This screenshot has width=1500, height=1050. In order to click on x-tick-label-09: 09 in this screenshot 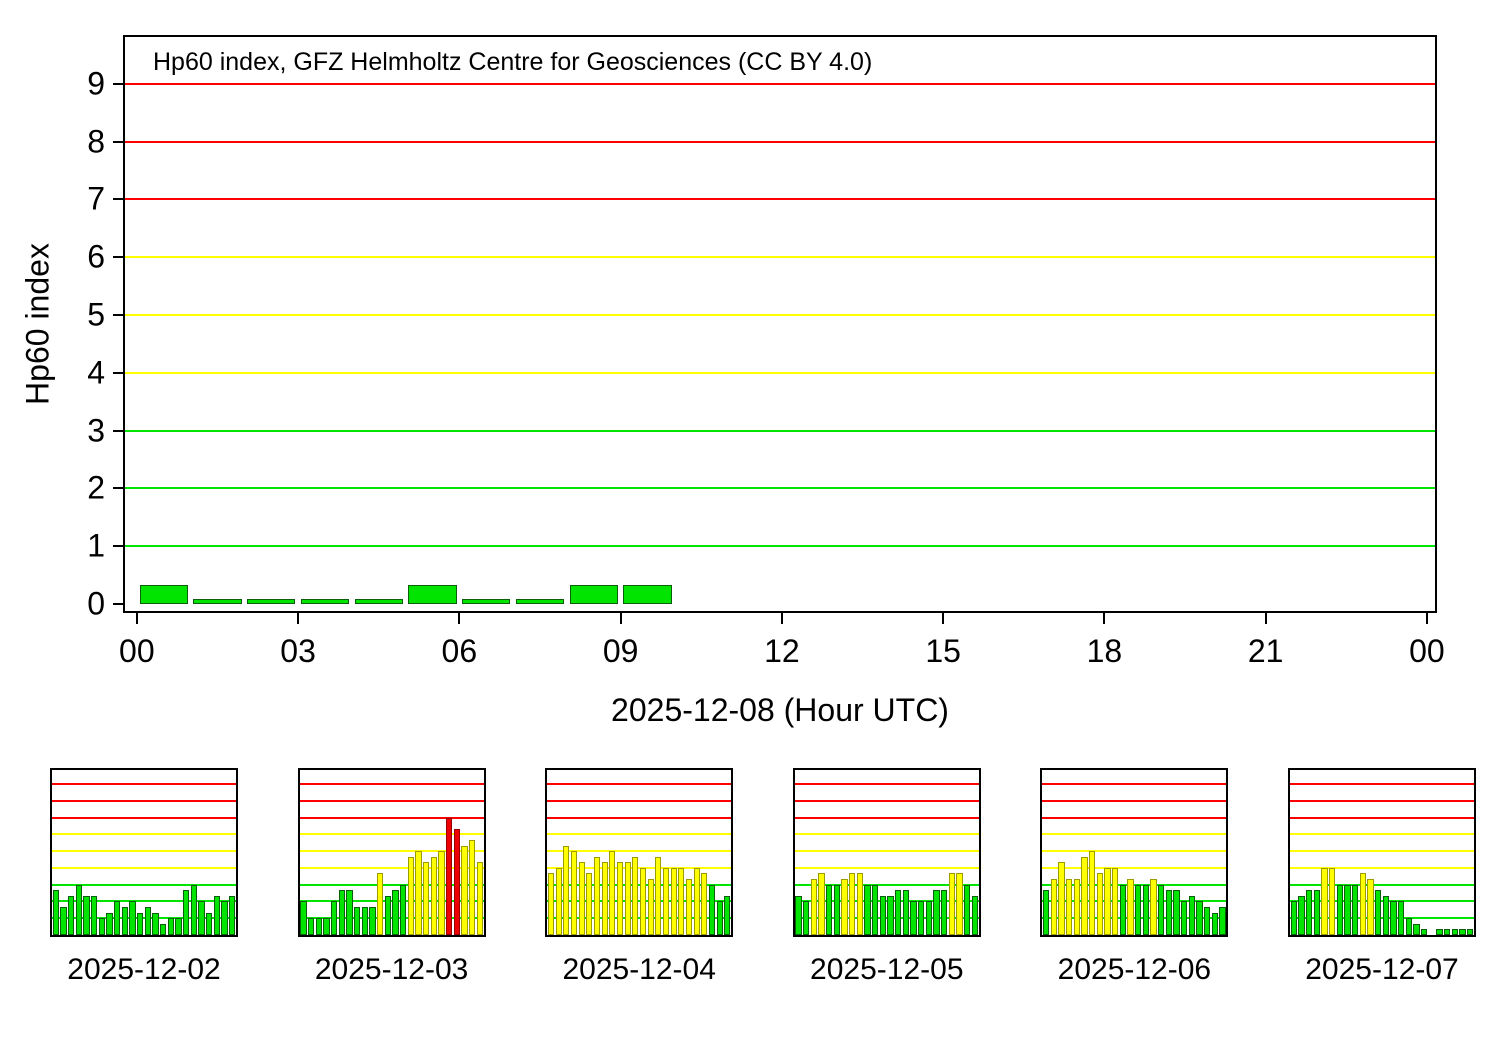, I will do `click(620, 651)`.